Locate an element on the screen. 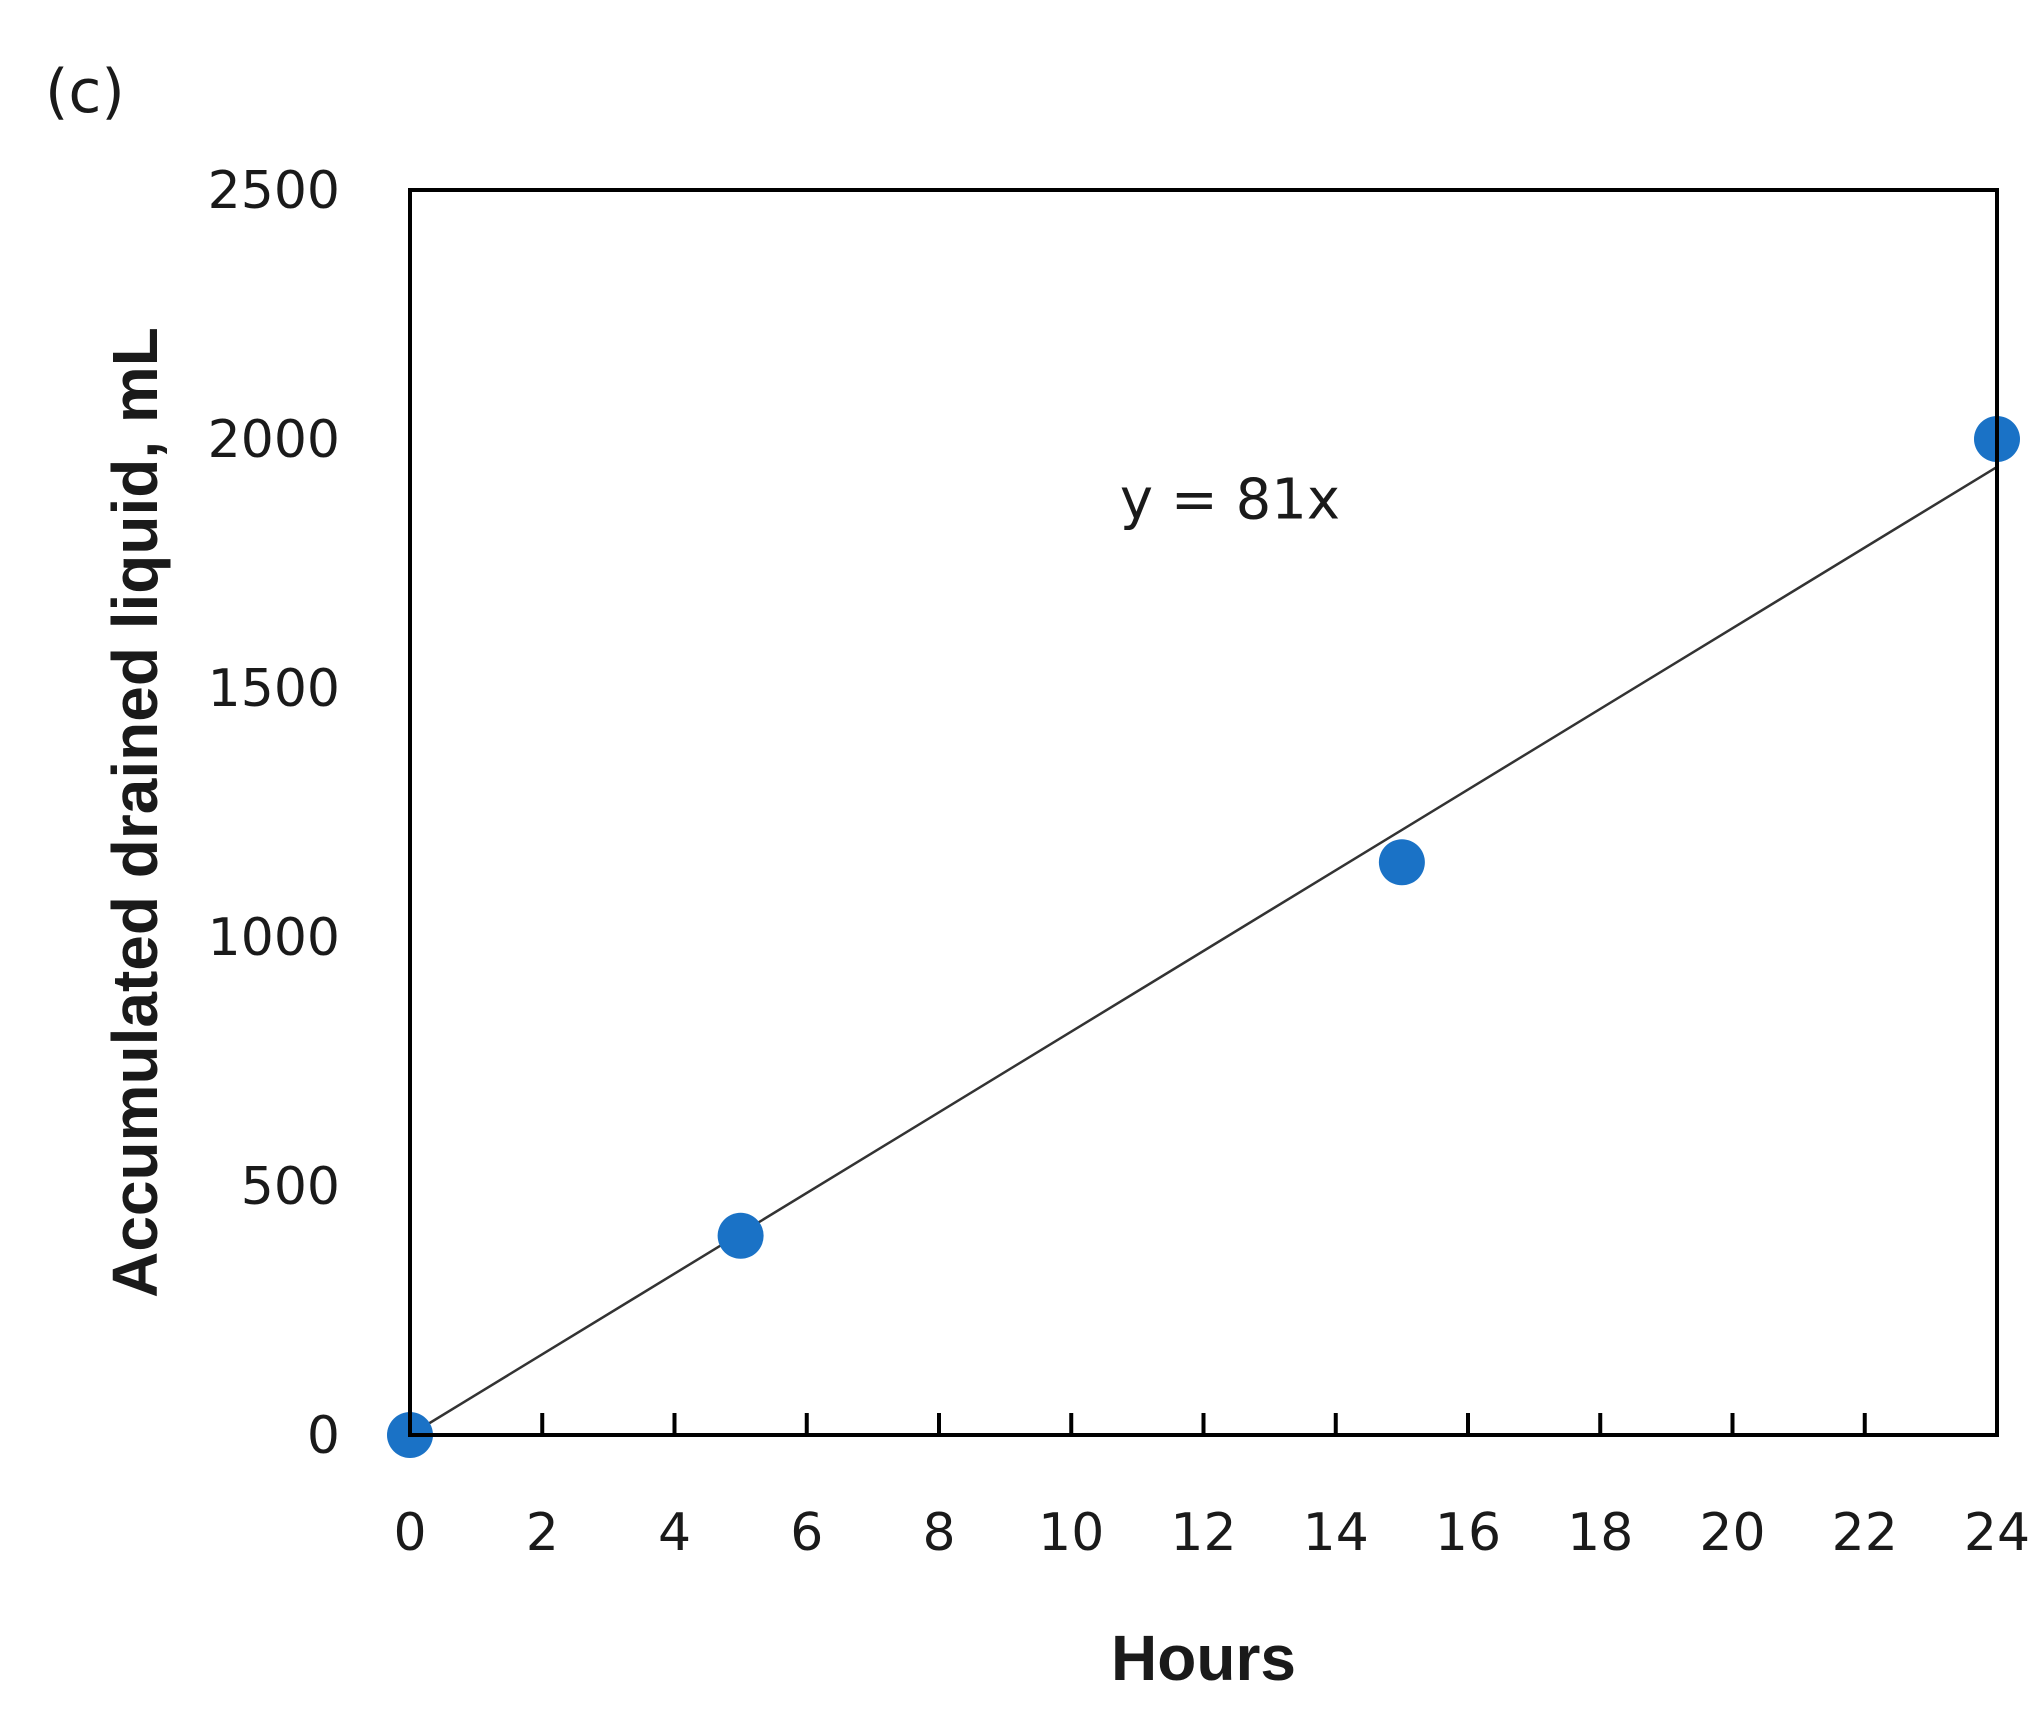 The height and width of the screenshot is (1719, 2030). x-axis-tick-labels: 0 2 4 6 8 10 12 14 16 18 20 22 24 is located at coordinates (1211, 1533).